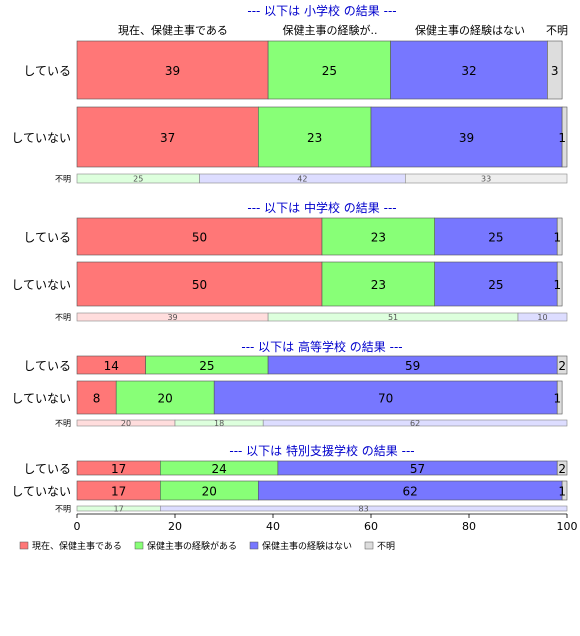 The image size is (580, 636). I want to click on legend-entry: 保健主事の経験がある, so click(192, 546).